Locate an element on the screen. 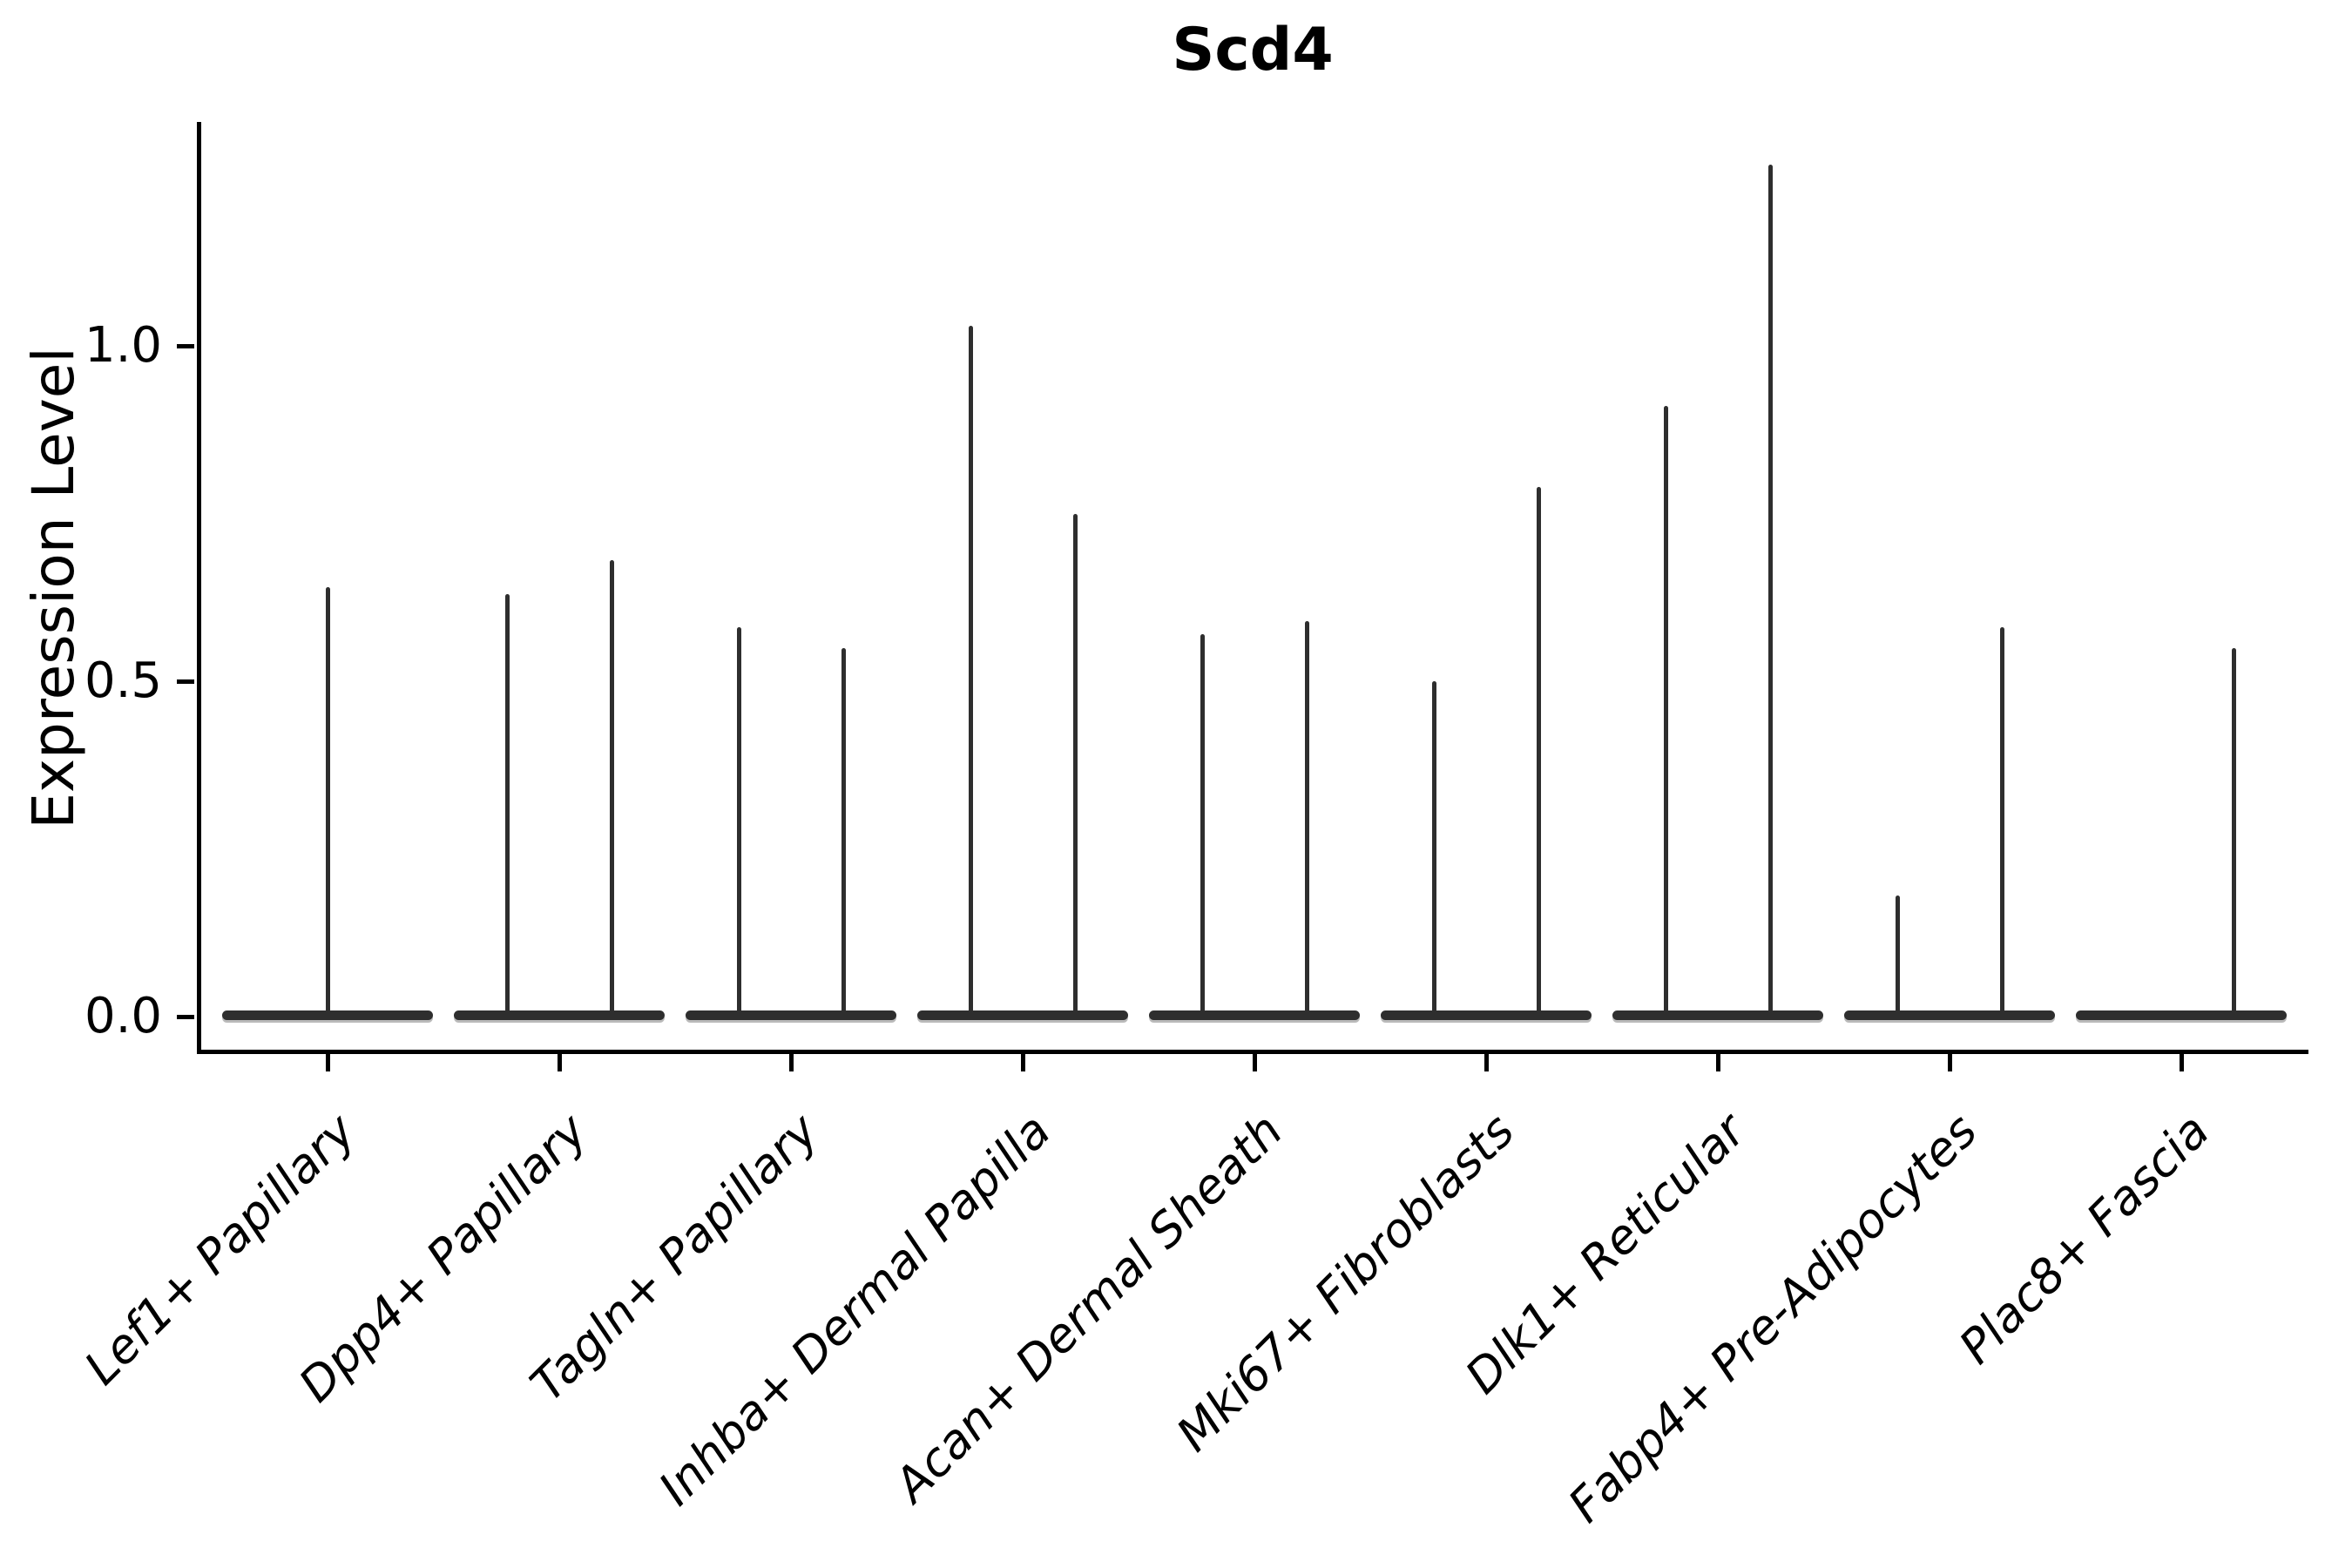  y-tick-label: 0.0 is located at coordinates (123, 1016).